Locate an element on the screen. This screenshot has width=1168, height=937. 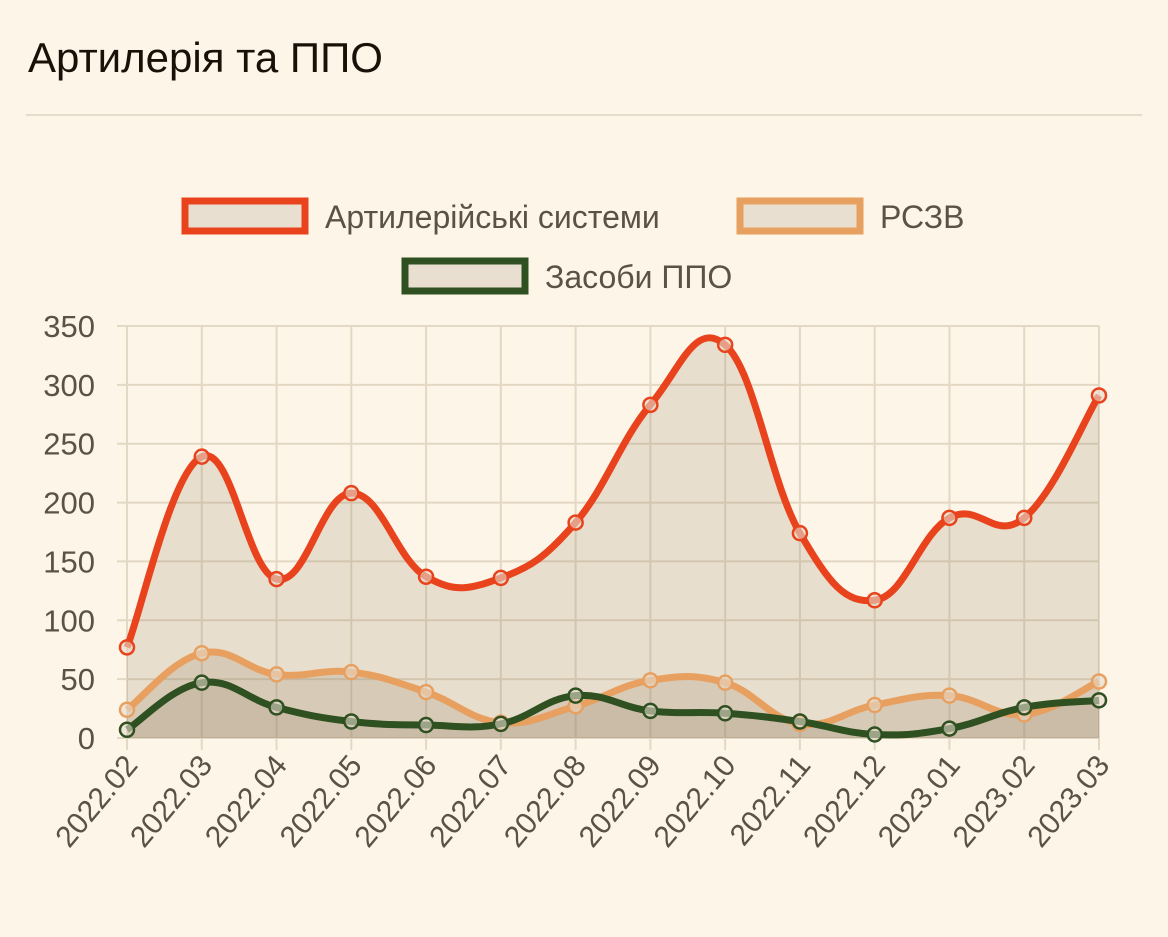
y-tick-label: 200 is located at coordinates (69, 503).